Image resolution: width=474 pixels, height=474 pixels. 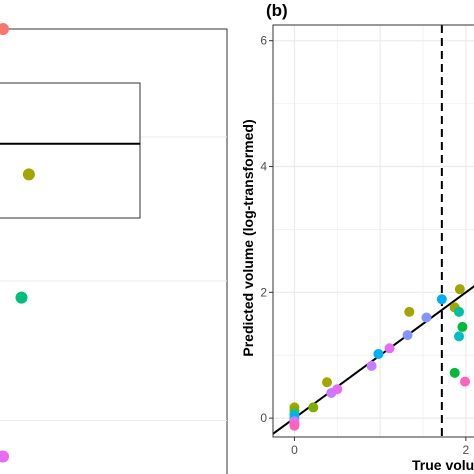 I want to click on y-axis-title: Predicted volume (log-transformed), so click(x=248, y=237).